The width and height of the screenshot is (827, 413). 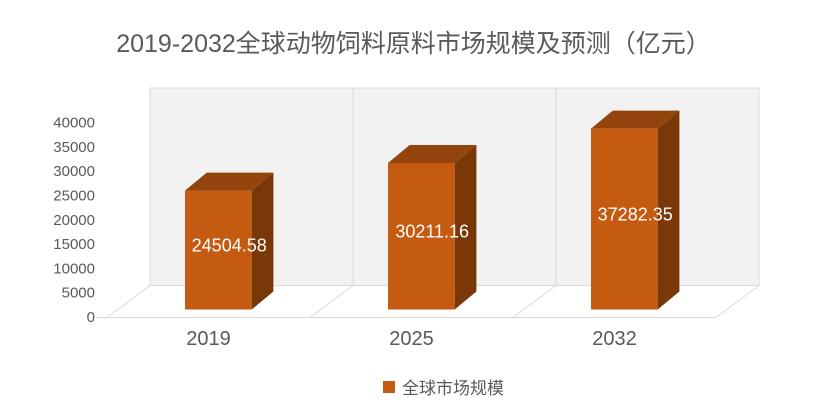 What do you see at coordinates (614, 339) in the screenshot?
I see `x-axis-label-2032: 2032` at bounding box center [614, 339].